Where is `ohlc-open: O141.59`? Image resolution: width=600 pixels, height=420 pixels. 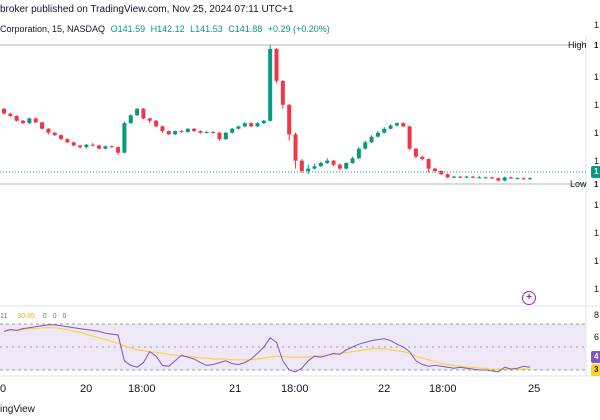 ohlc-open: O141.59 is located at coordinates (128, 29).